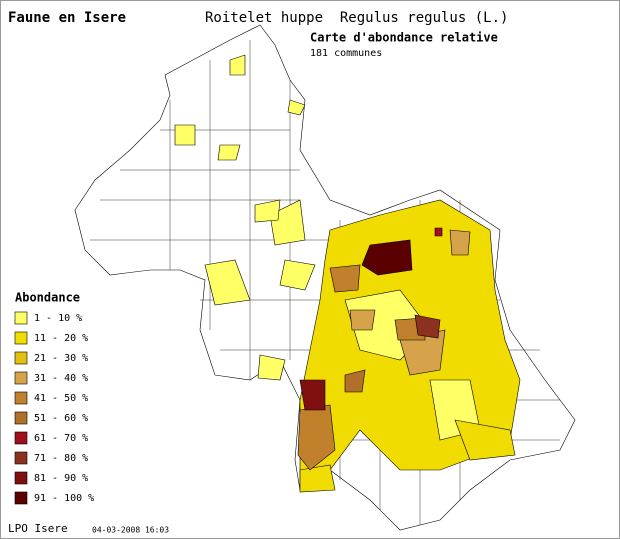  Describe the element at coordinates (61, 398) in the screenshot. I see `legend-label: 41 - 50 %` at that location.